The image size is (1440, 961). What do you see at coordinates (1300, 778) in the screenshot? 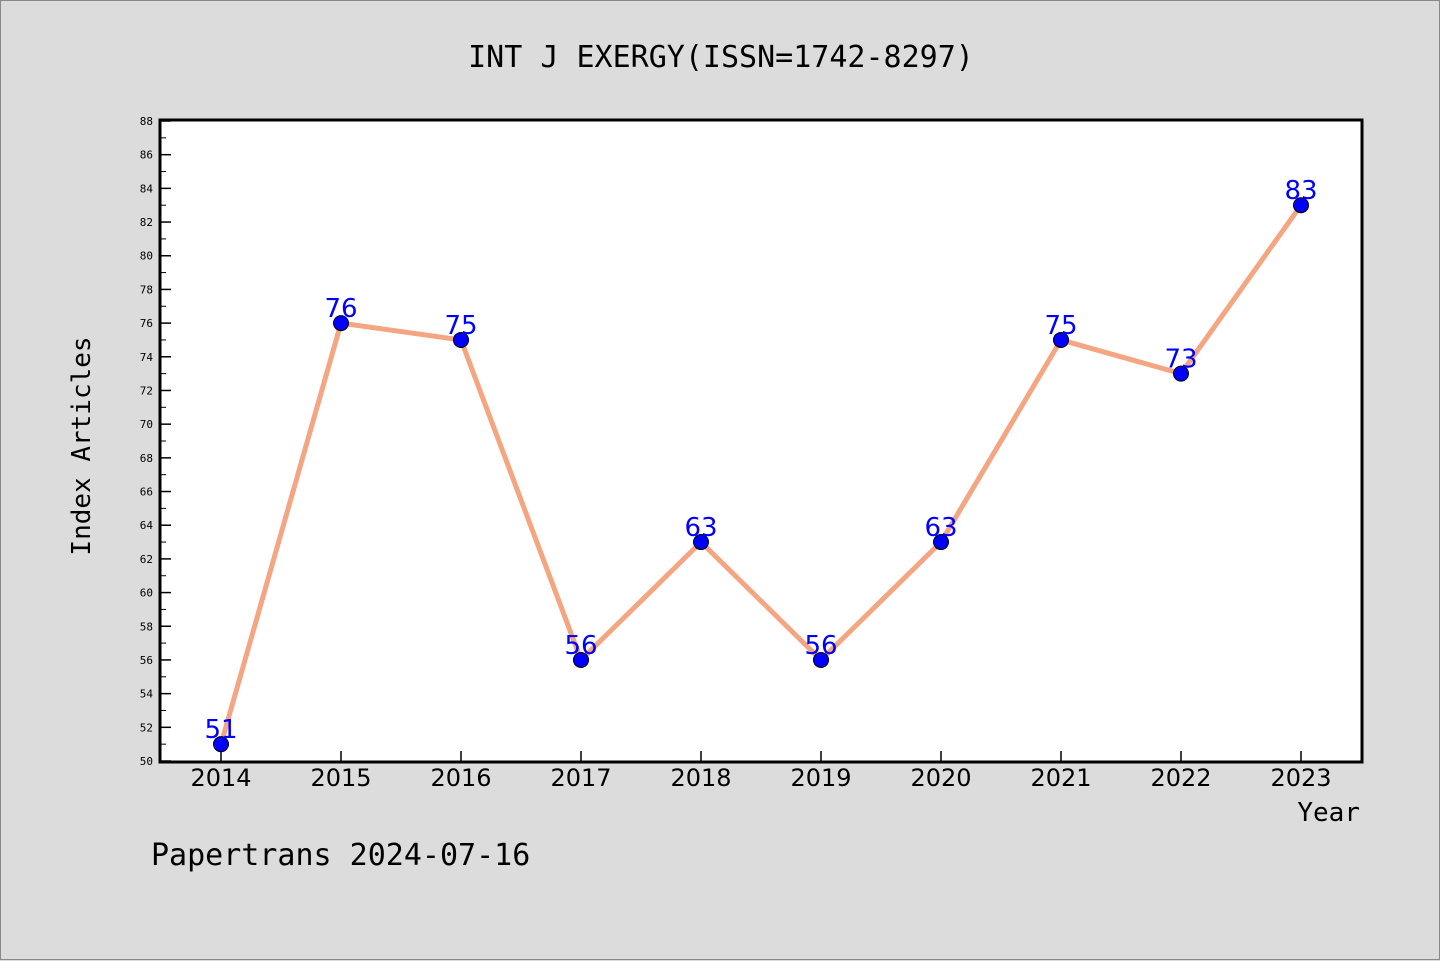
I see `x-tick-label: 2023` at bounding box center [1300, 778].